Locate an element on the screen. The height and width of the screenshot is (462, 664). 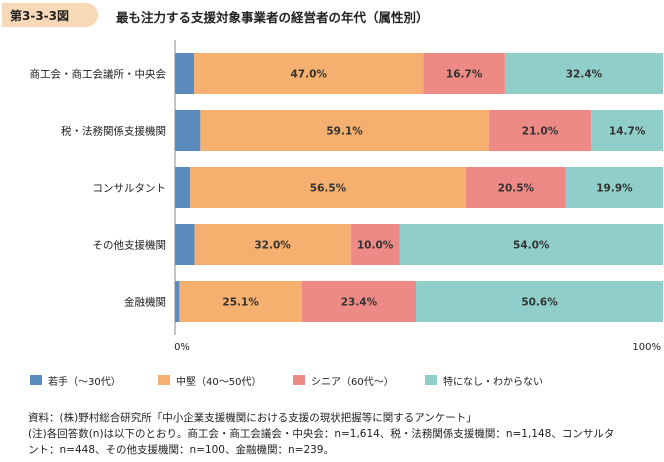
data-label: 16.7% is located at coordinates (464, 75).